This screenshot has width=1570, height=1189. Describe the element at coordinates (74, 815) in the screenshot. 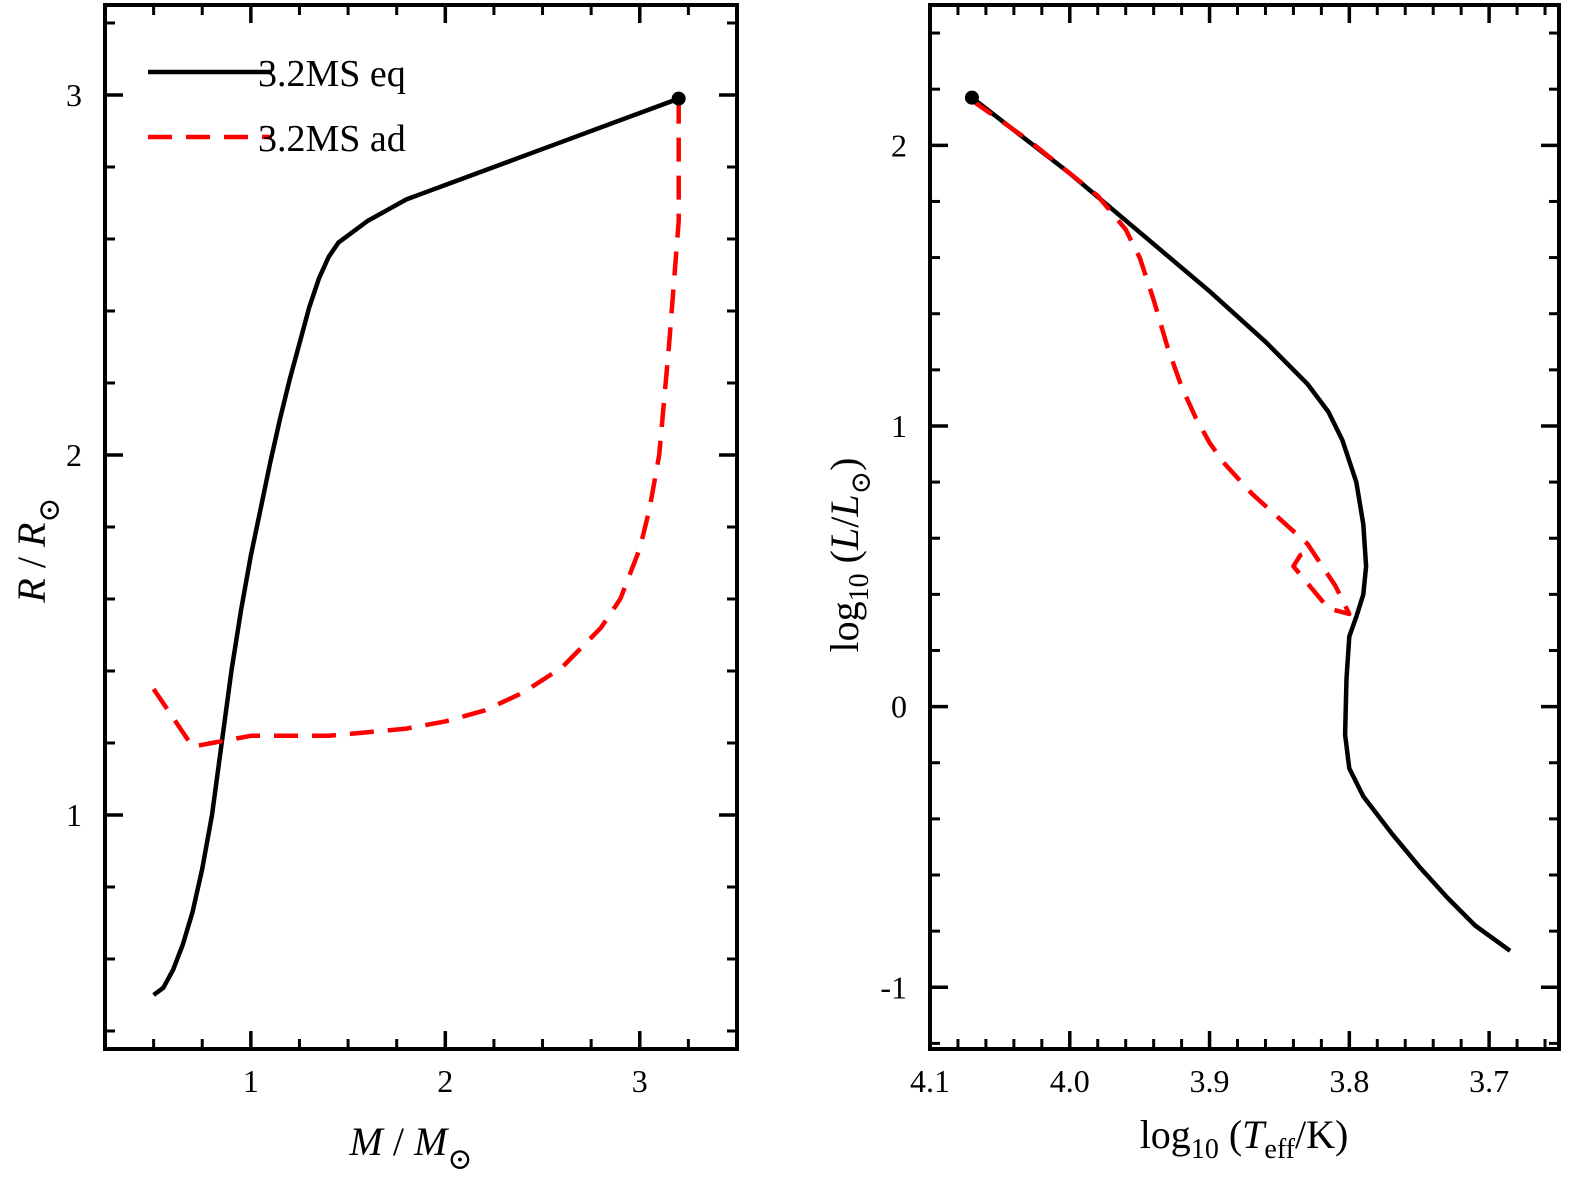

I see `mass-radius-y-tick-label: 1` at that location.